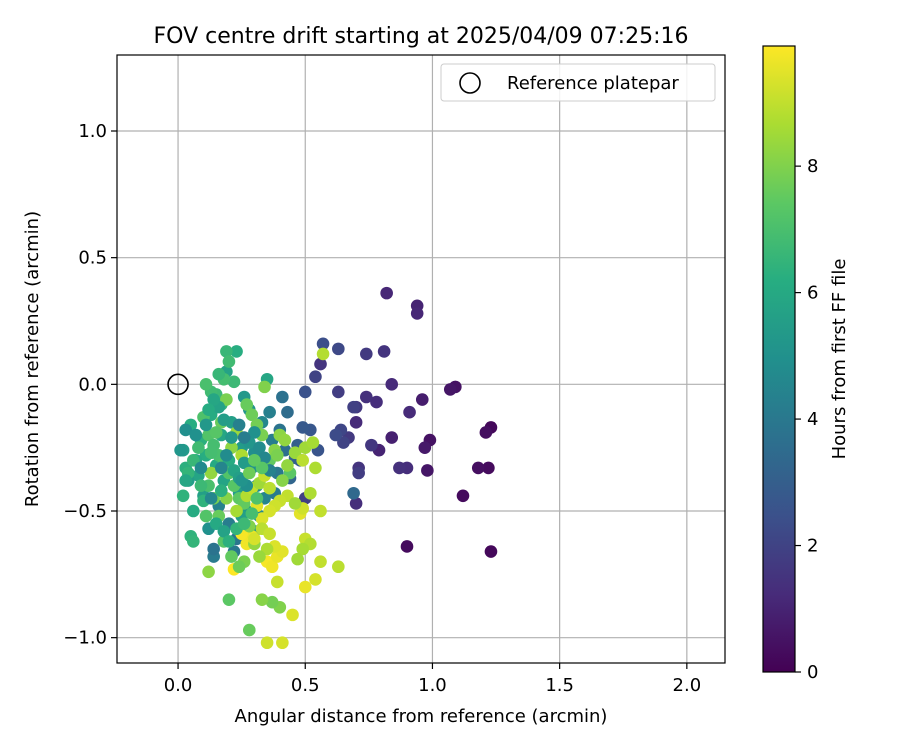  I want to click on y-tick-label: 0.0, so click(92, 384).